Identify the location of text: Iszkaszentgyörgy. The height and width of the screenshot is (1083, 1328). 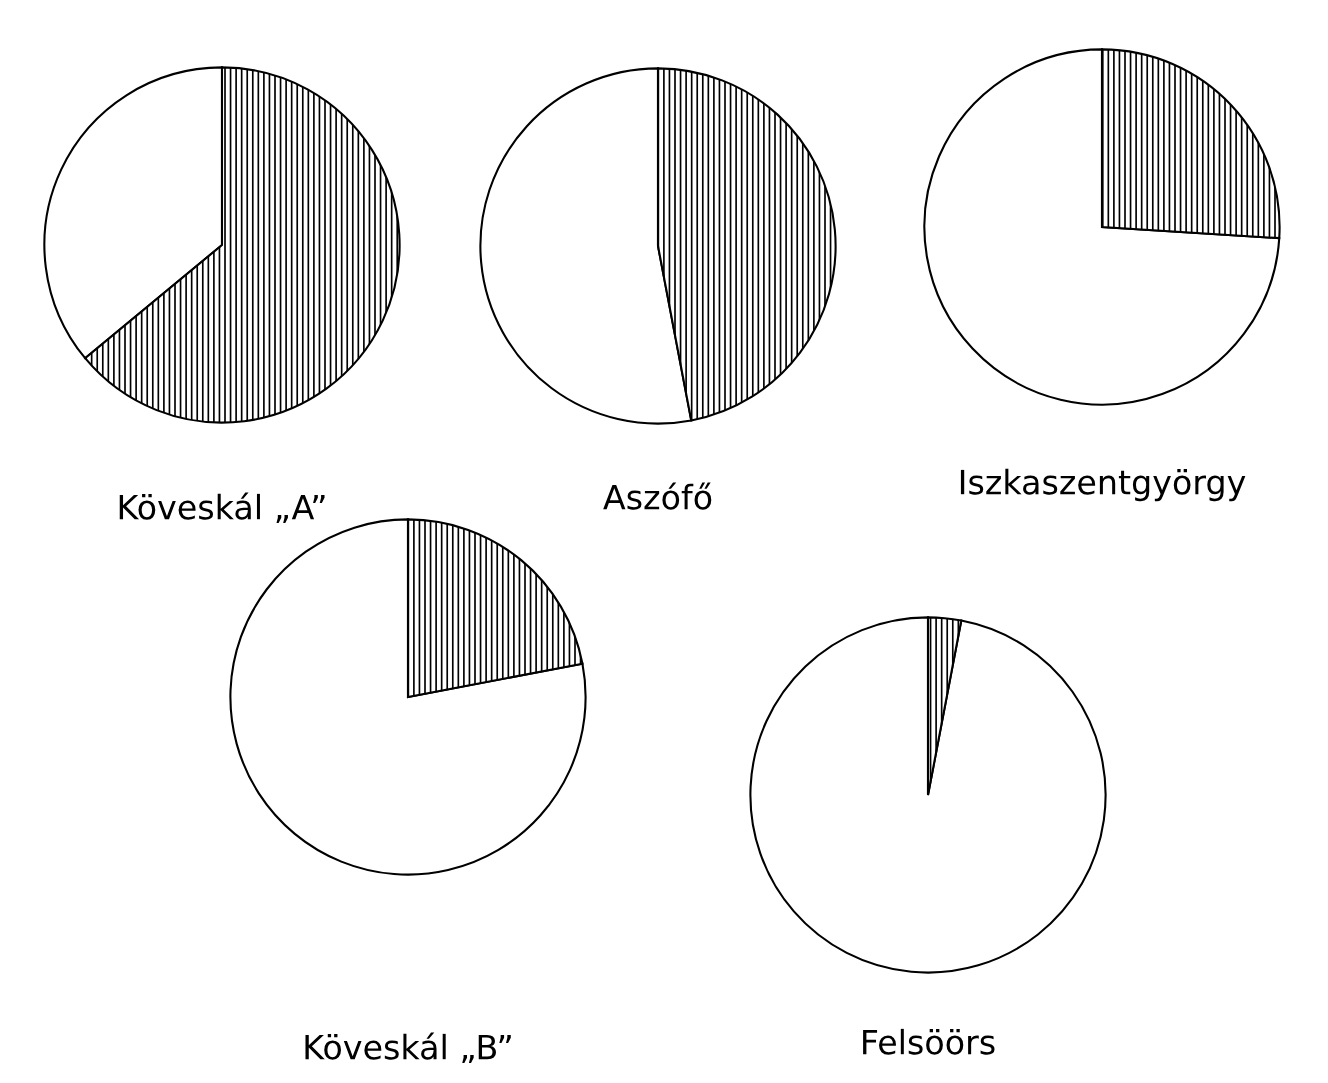
(1103, 485).